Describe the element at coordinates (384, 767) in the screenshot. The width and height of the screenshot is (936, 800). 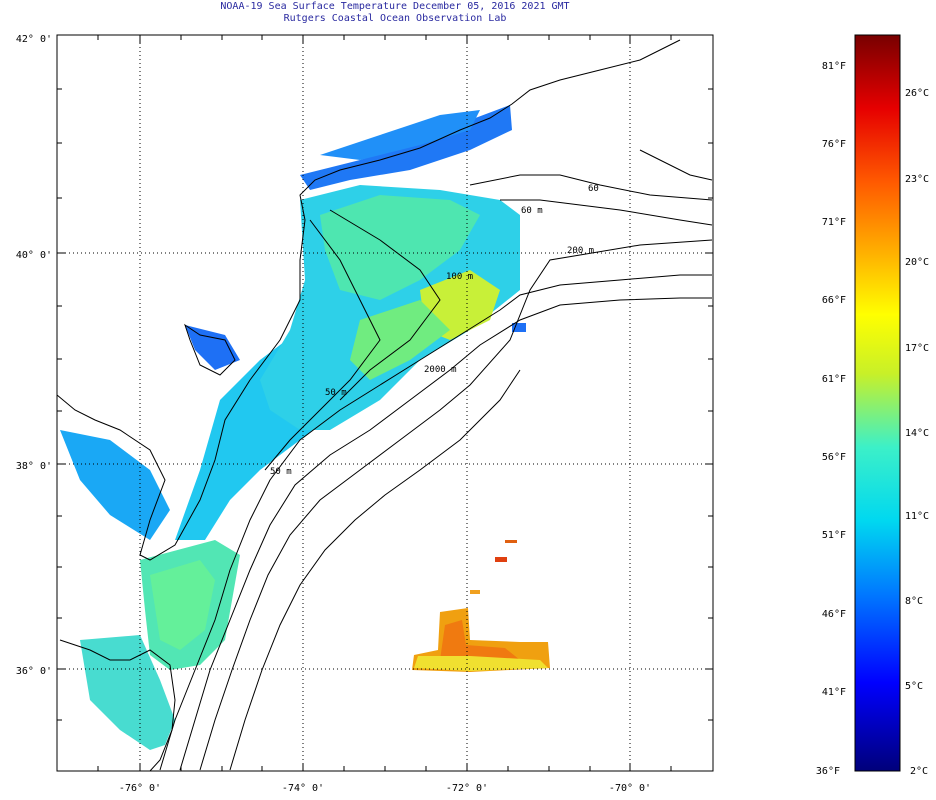
I see `ticks-bottom` at that location.